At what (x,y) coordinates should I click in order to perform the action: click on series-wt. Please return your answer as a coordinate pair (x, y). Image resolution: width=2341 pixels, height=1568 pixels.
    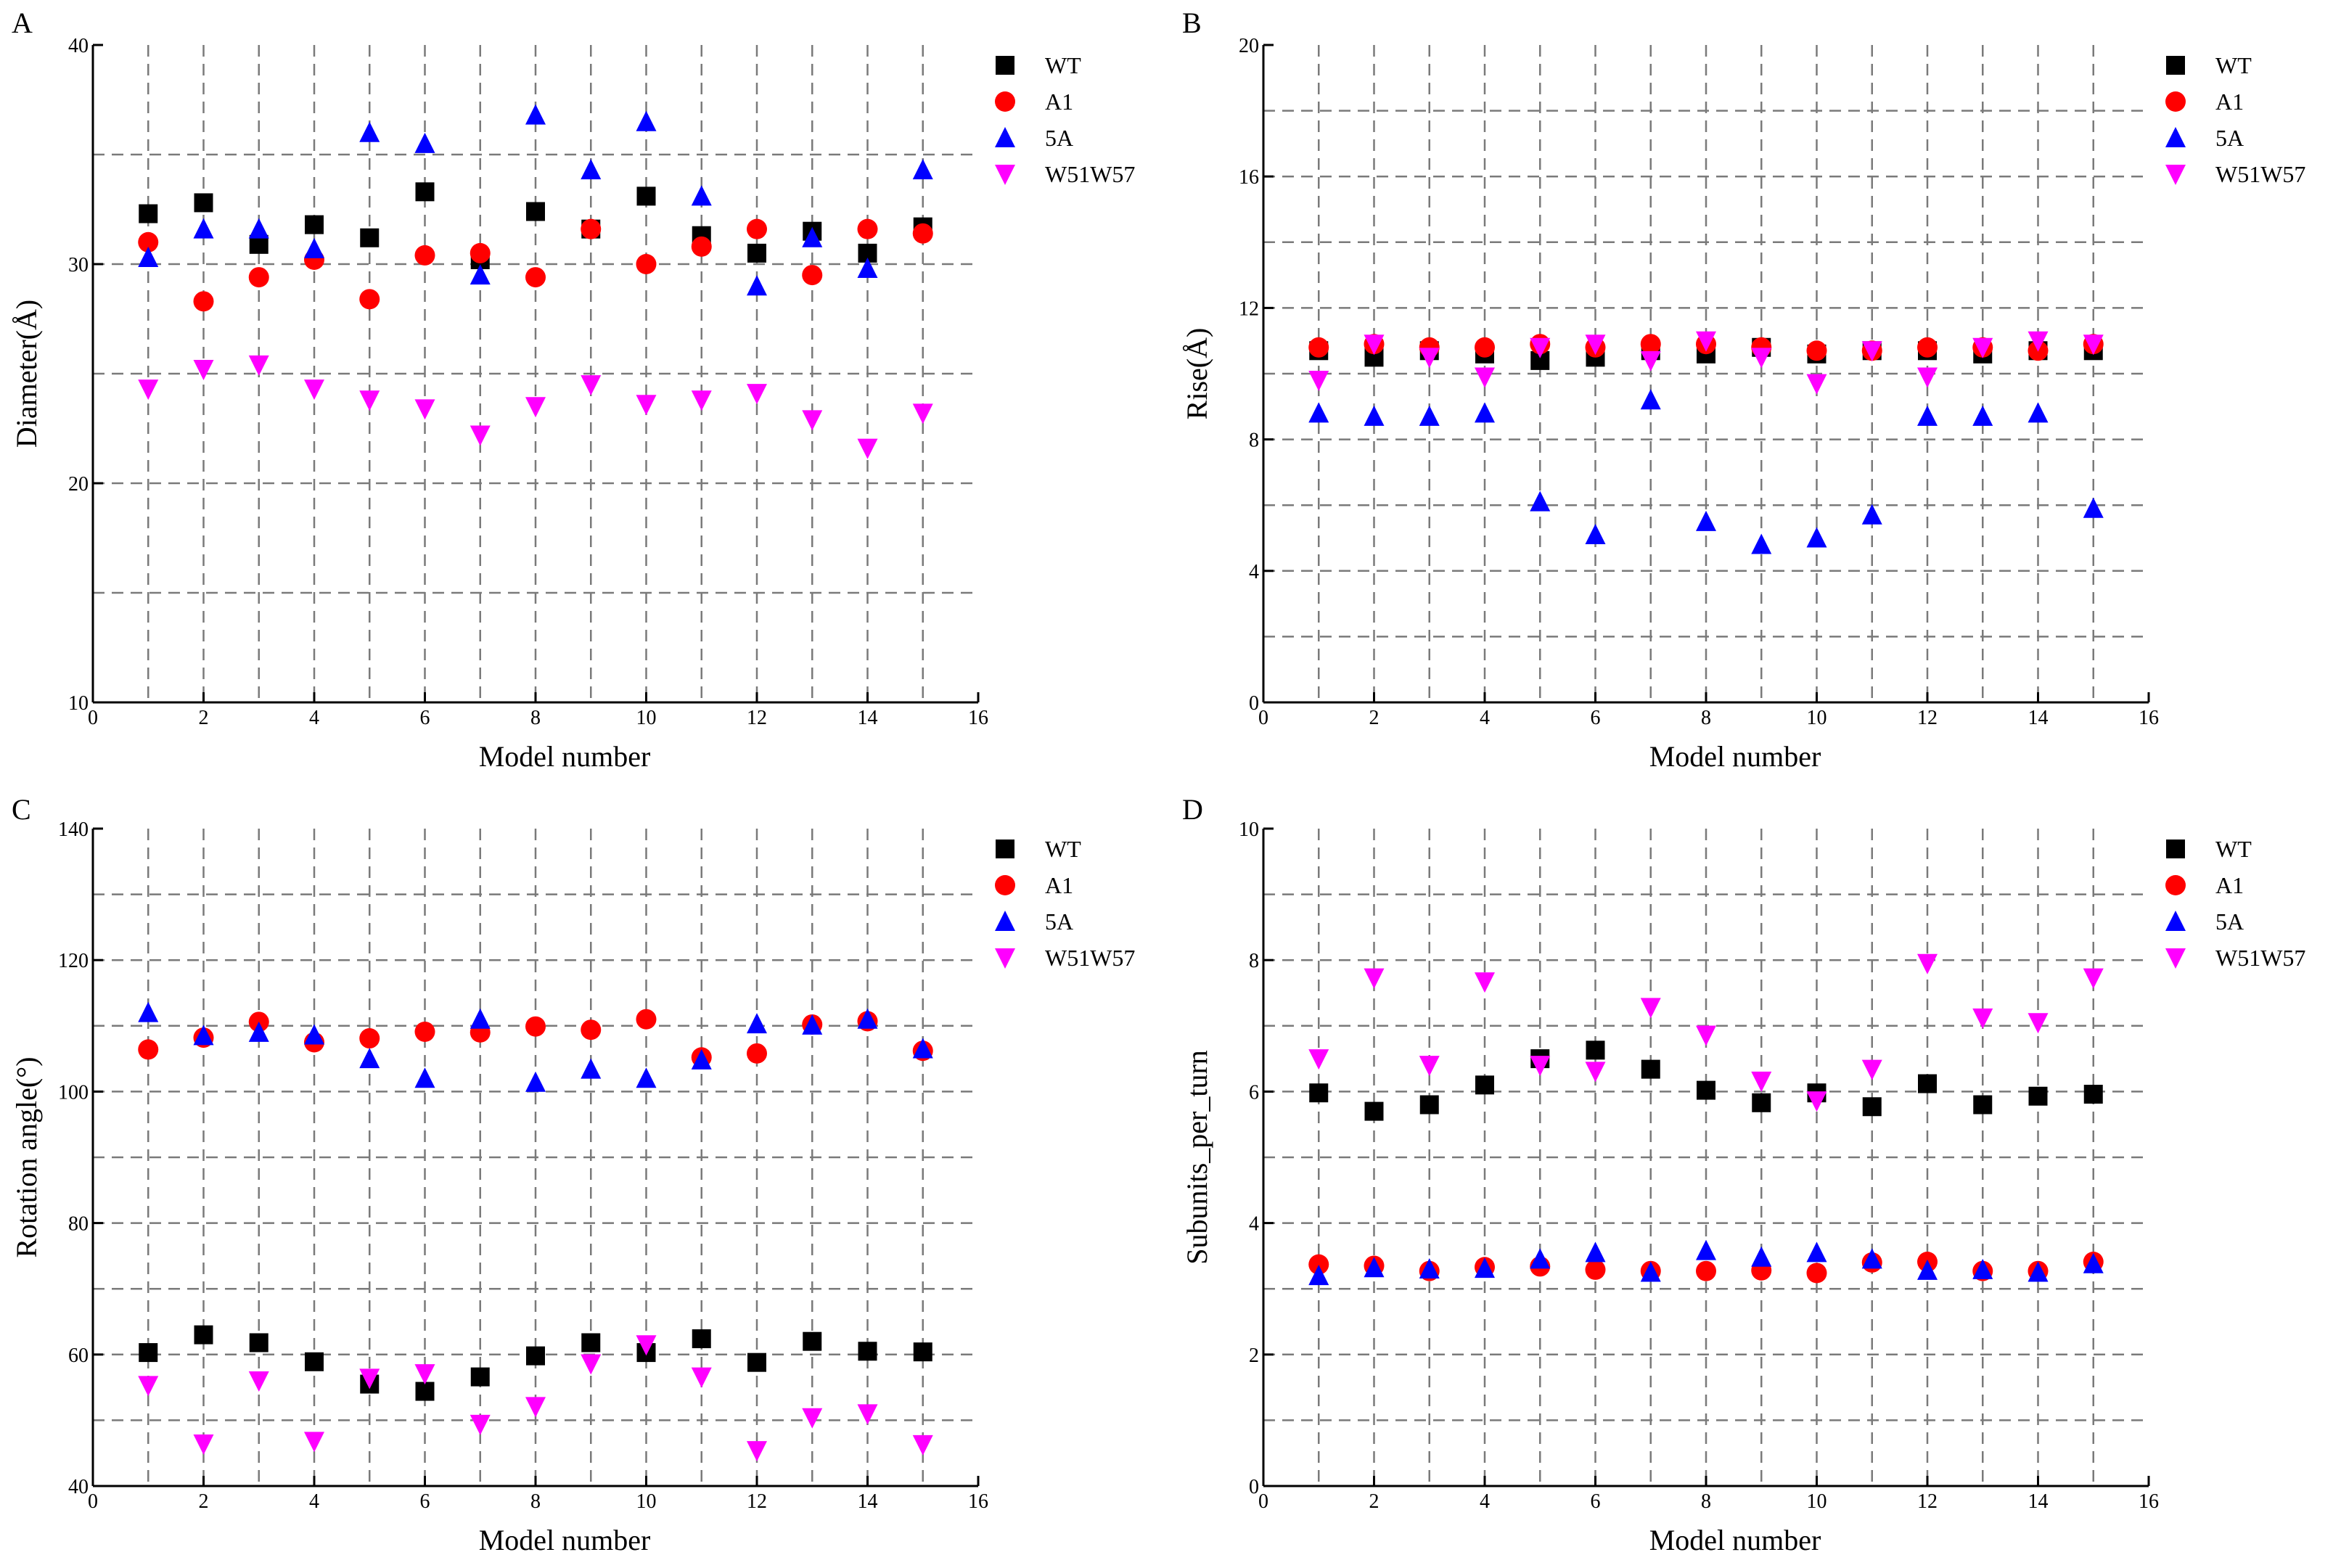
    Looking at the image, I should click on (535, 1363).